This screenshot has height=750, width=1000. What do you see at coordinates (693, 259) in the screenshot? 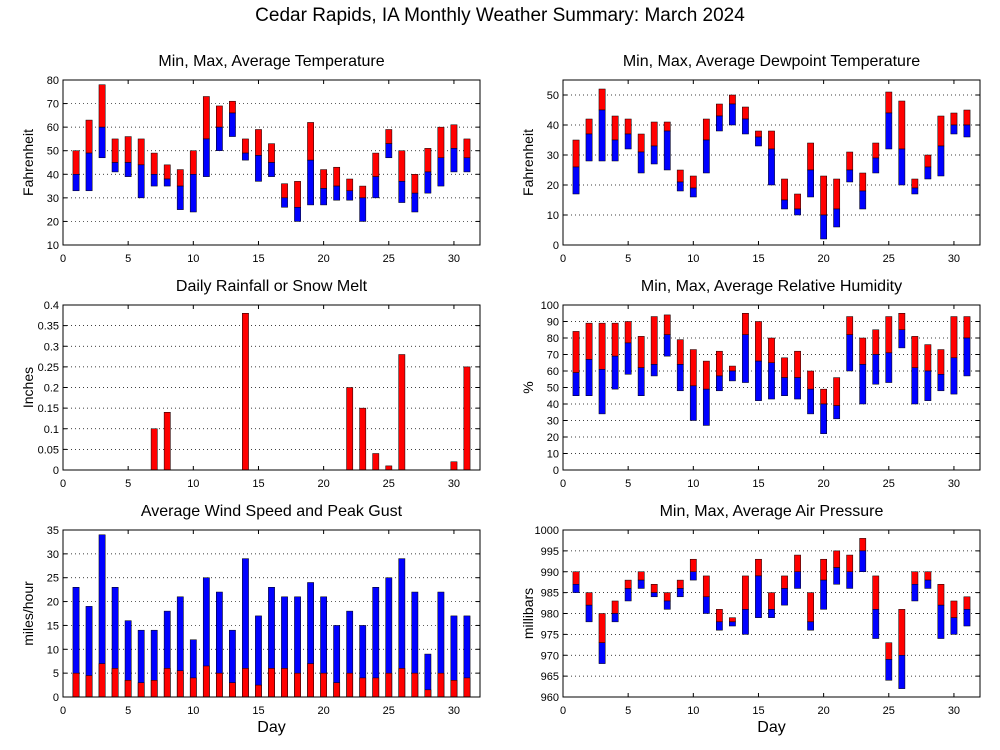
I see `x-tick-label: 10` at bounding box center [693, 259].